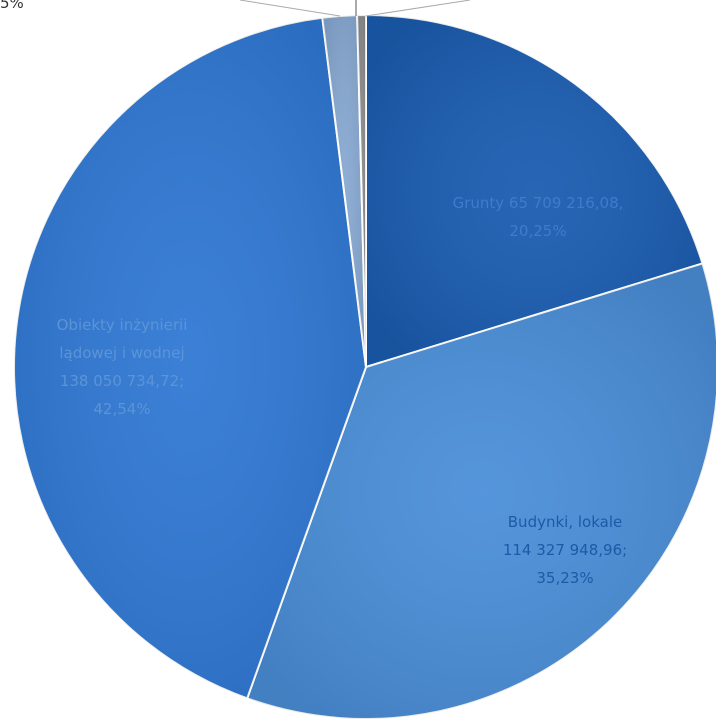 The image size is (716, 725). Describe the element at coordinates (355, 8) in the screenshot. I see `leader-lines` at that location.